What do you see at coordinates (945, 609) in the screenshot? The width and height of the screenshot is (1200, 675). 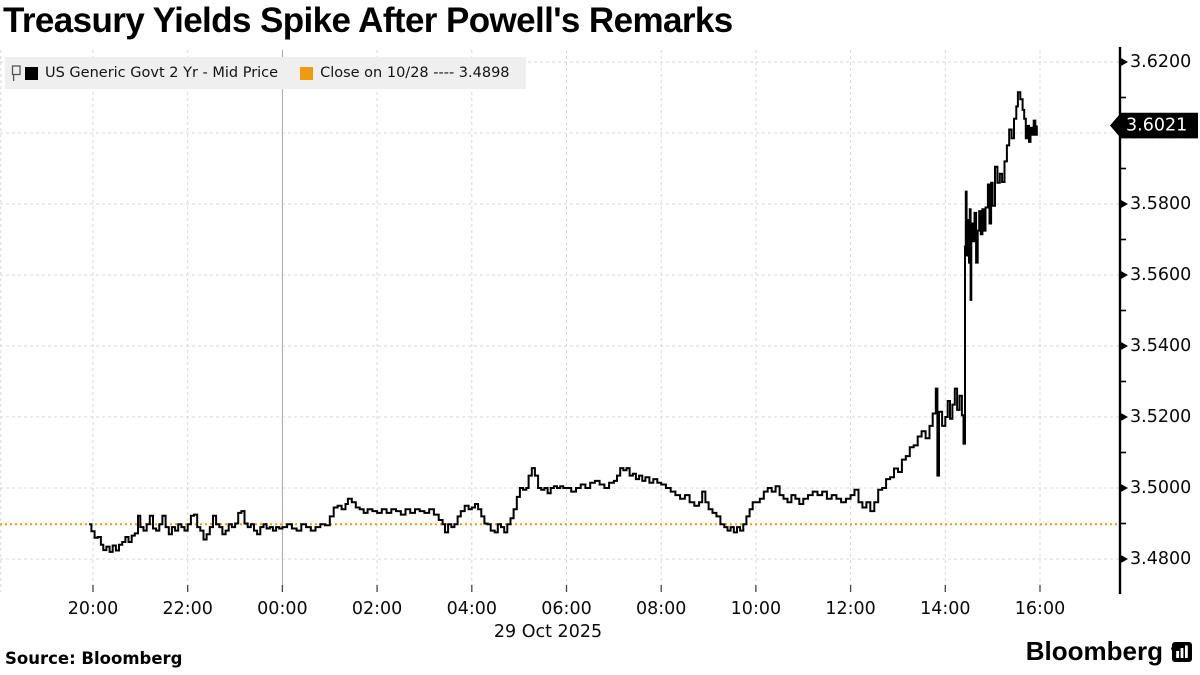 I see `x-axis-label: 14:00` at bounding box center [945, 609].